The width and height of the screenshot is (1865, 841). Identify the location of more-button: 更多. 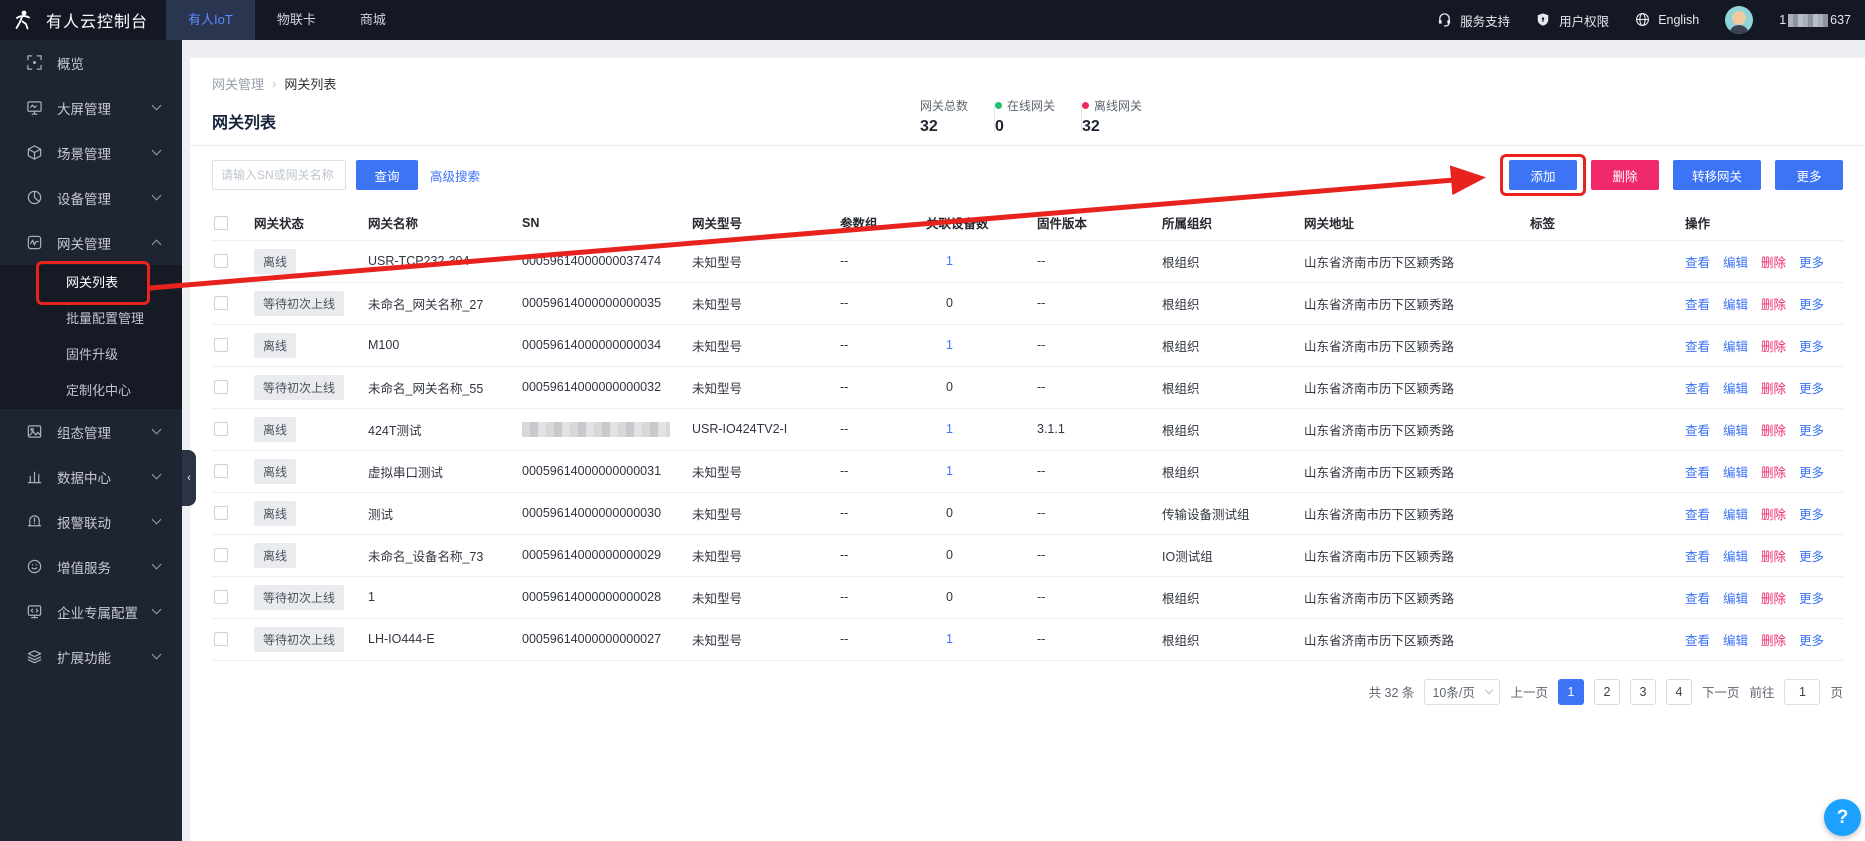
(1809, 175).